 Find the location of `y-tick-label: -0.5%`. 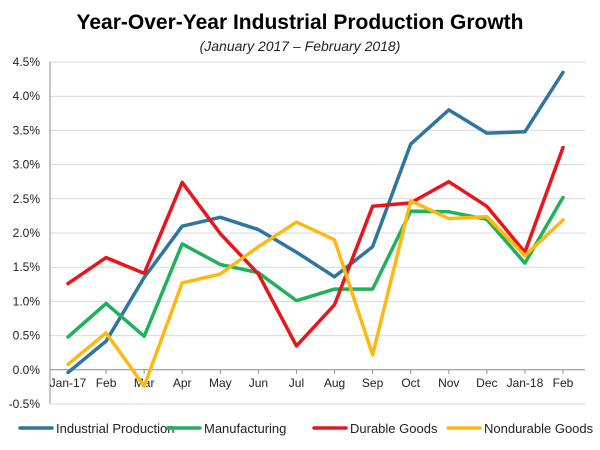

y-tick-label: -0.5% is located at coordinates (25, 404).